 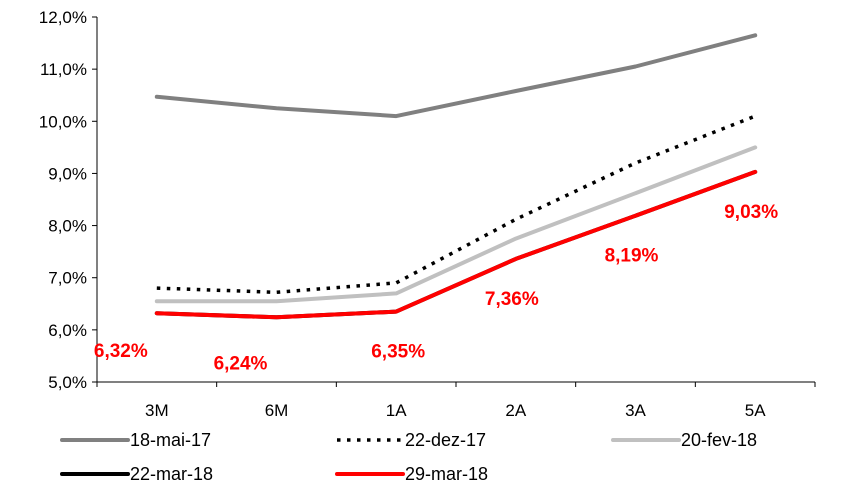 I want to click on y-tick-label: 5,0%, so click(x=67, y=382).